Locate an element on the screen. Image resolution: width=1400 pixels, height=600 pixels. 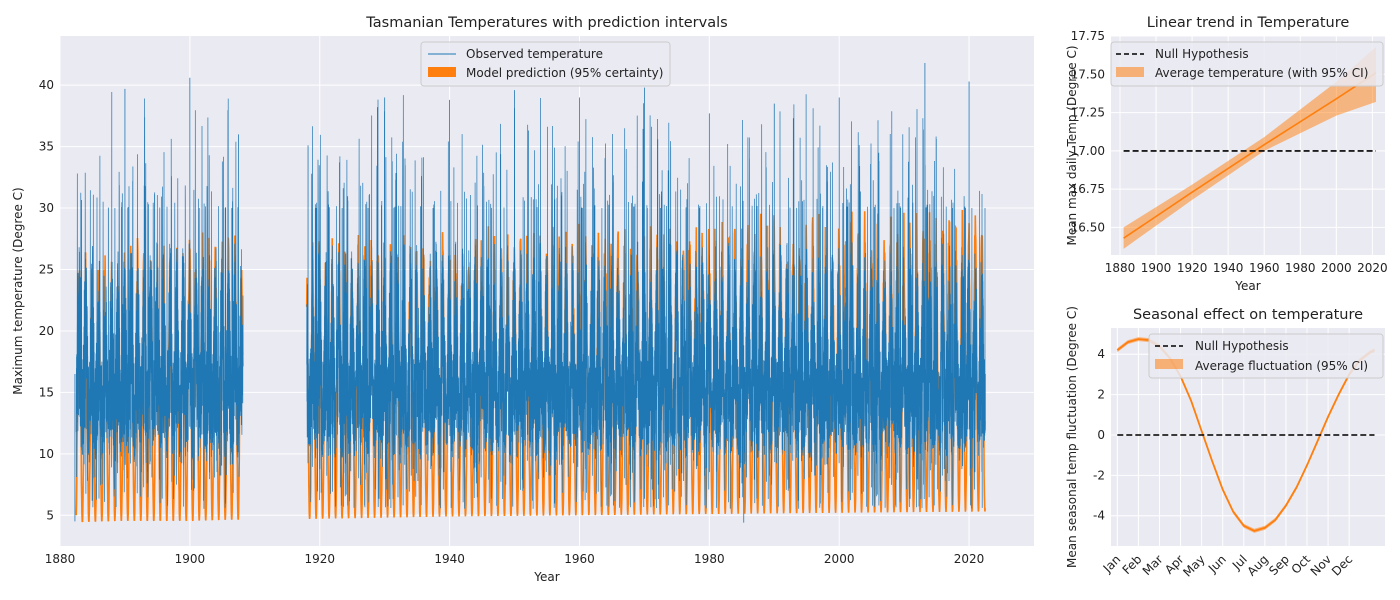
y-tick-label: 30 is located at coordinates (46, 208).